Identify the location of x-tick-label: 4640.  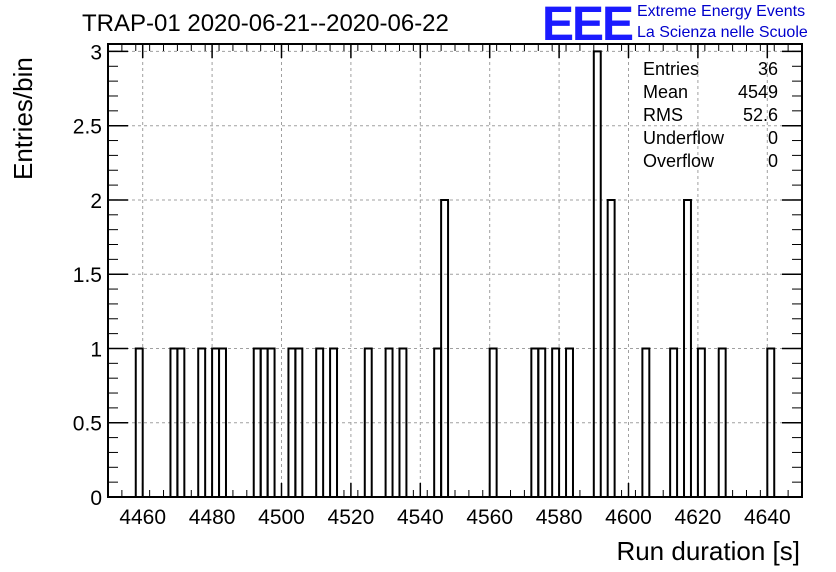
(767, 517).